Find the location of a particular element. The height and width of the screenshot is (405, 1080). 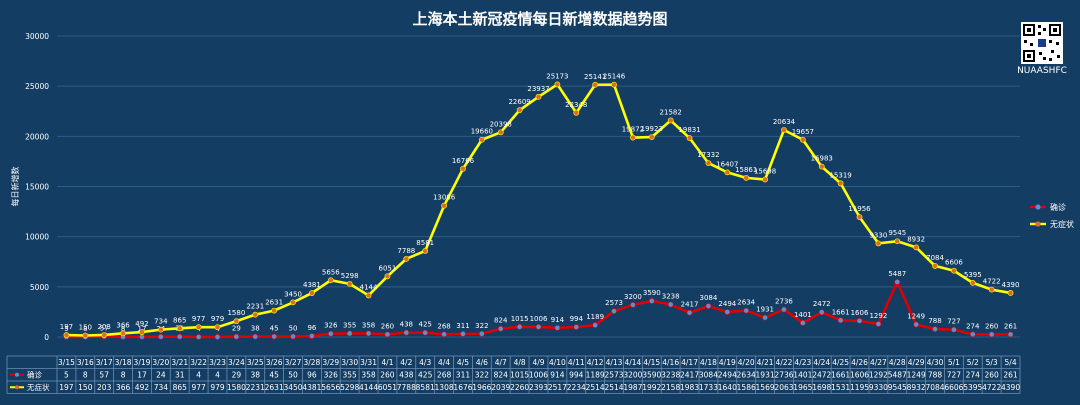

table-cell: 1308 is located at coordinates (444, 387).